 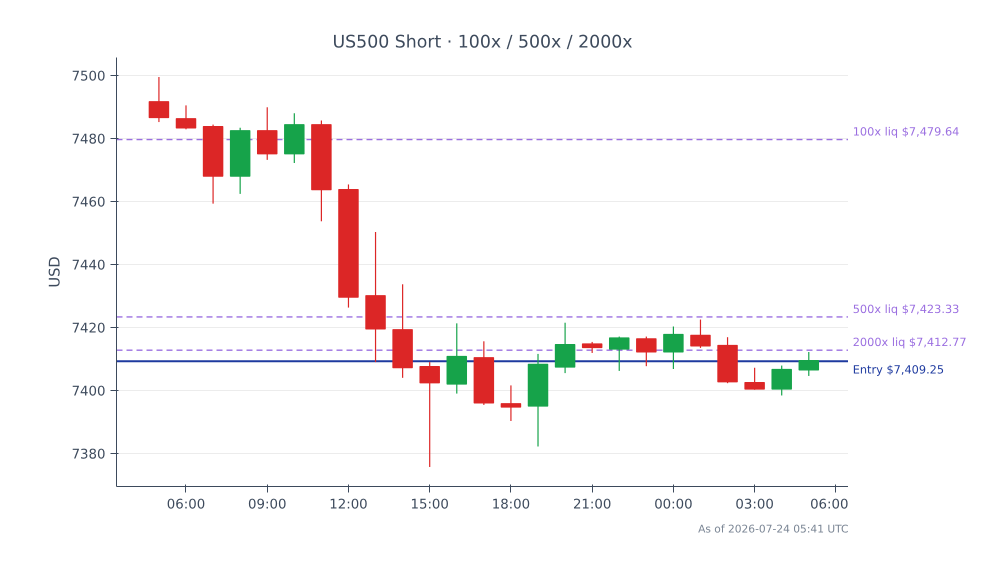 I want to click on ref-line-label: 100x liq $7,479.64, so click(x=906, y=131).